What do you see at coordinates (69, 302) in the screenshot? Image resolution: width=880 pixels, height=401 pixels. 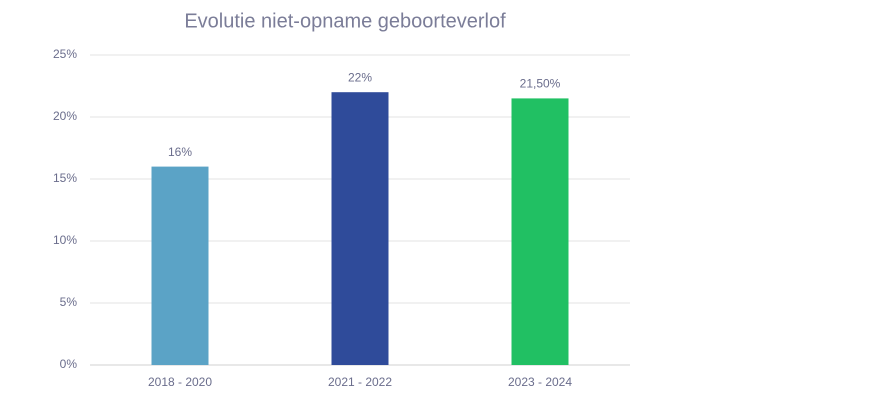 I see `y-tick-label: 5%` at bounding box center [69, 302].